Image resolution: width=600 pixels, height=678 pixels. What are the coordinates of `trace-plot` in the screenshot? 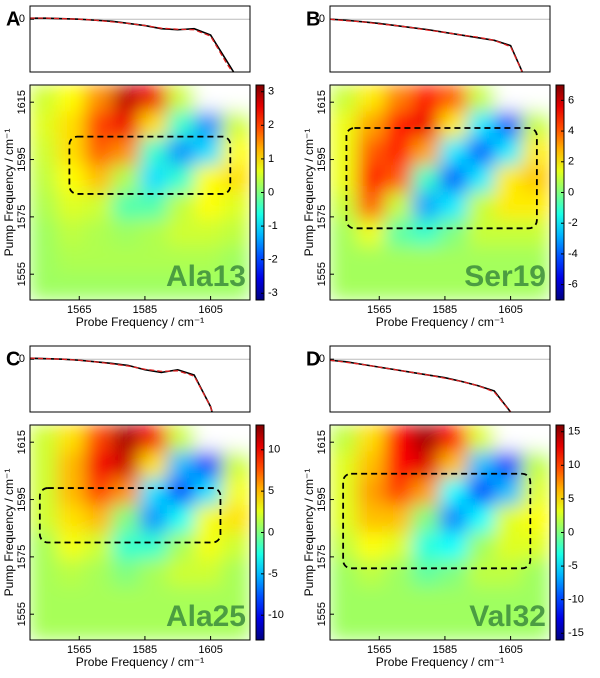 It's located at (132, 44).